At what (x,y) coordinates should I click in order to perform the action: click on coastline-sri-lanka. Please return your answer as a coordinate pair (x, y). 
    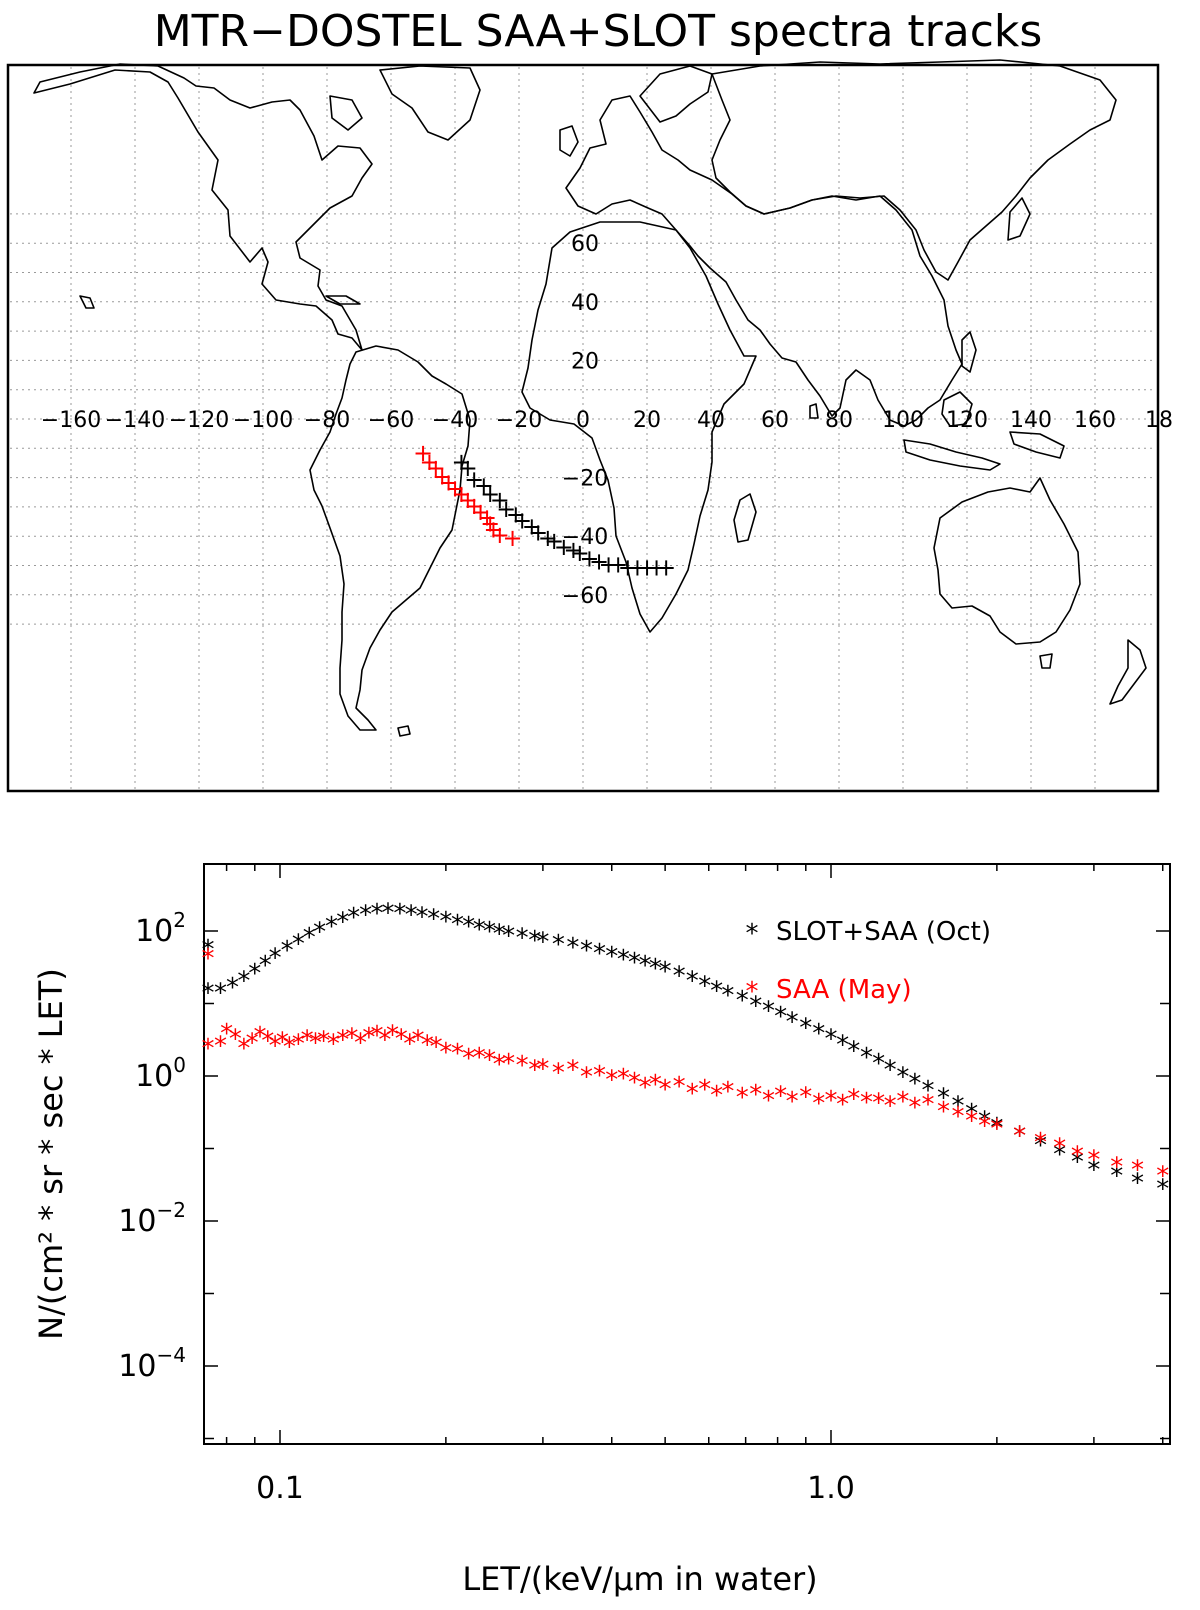
    Looking at the image, I should click on (814, 411).